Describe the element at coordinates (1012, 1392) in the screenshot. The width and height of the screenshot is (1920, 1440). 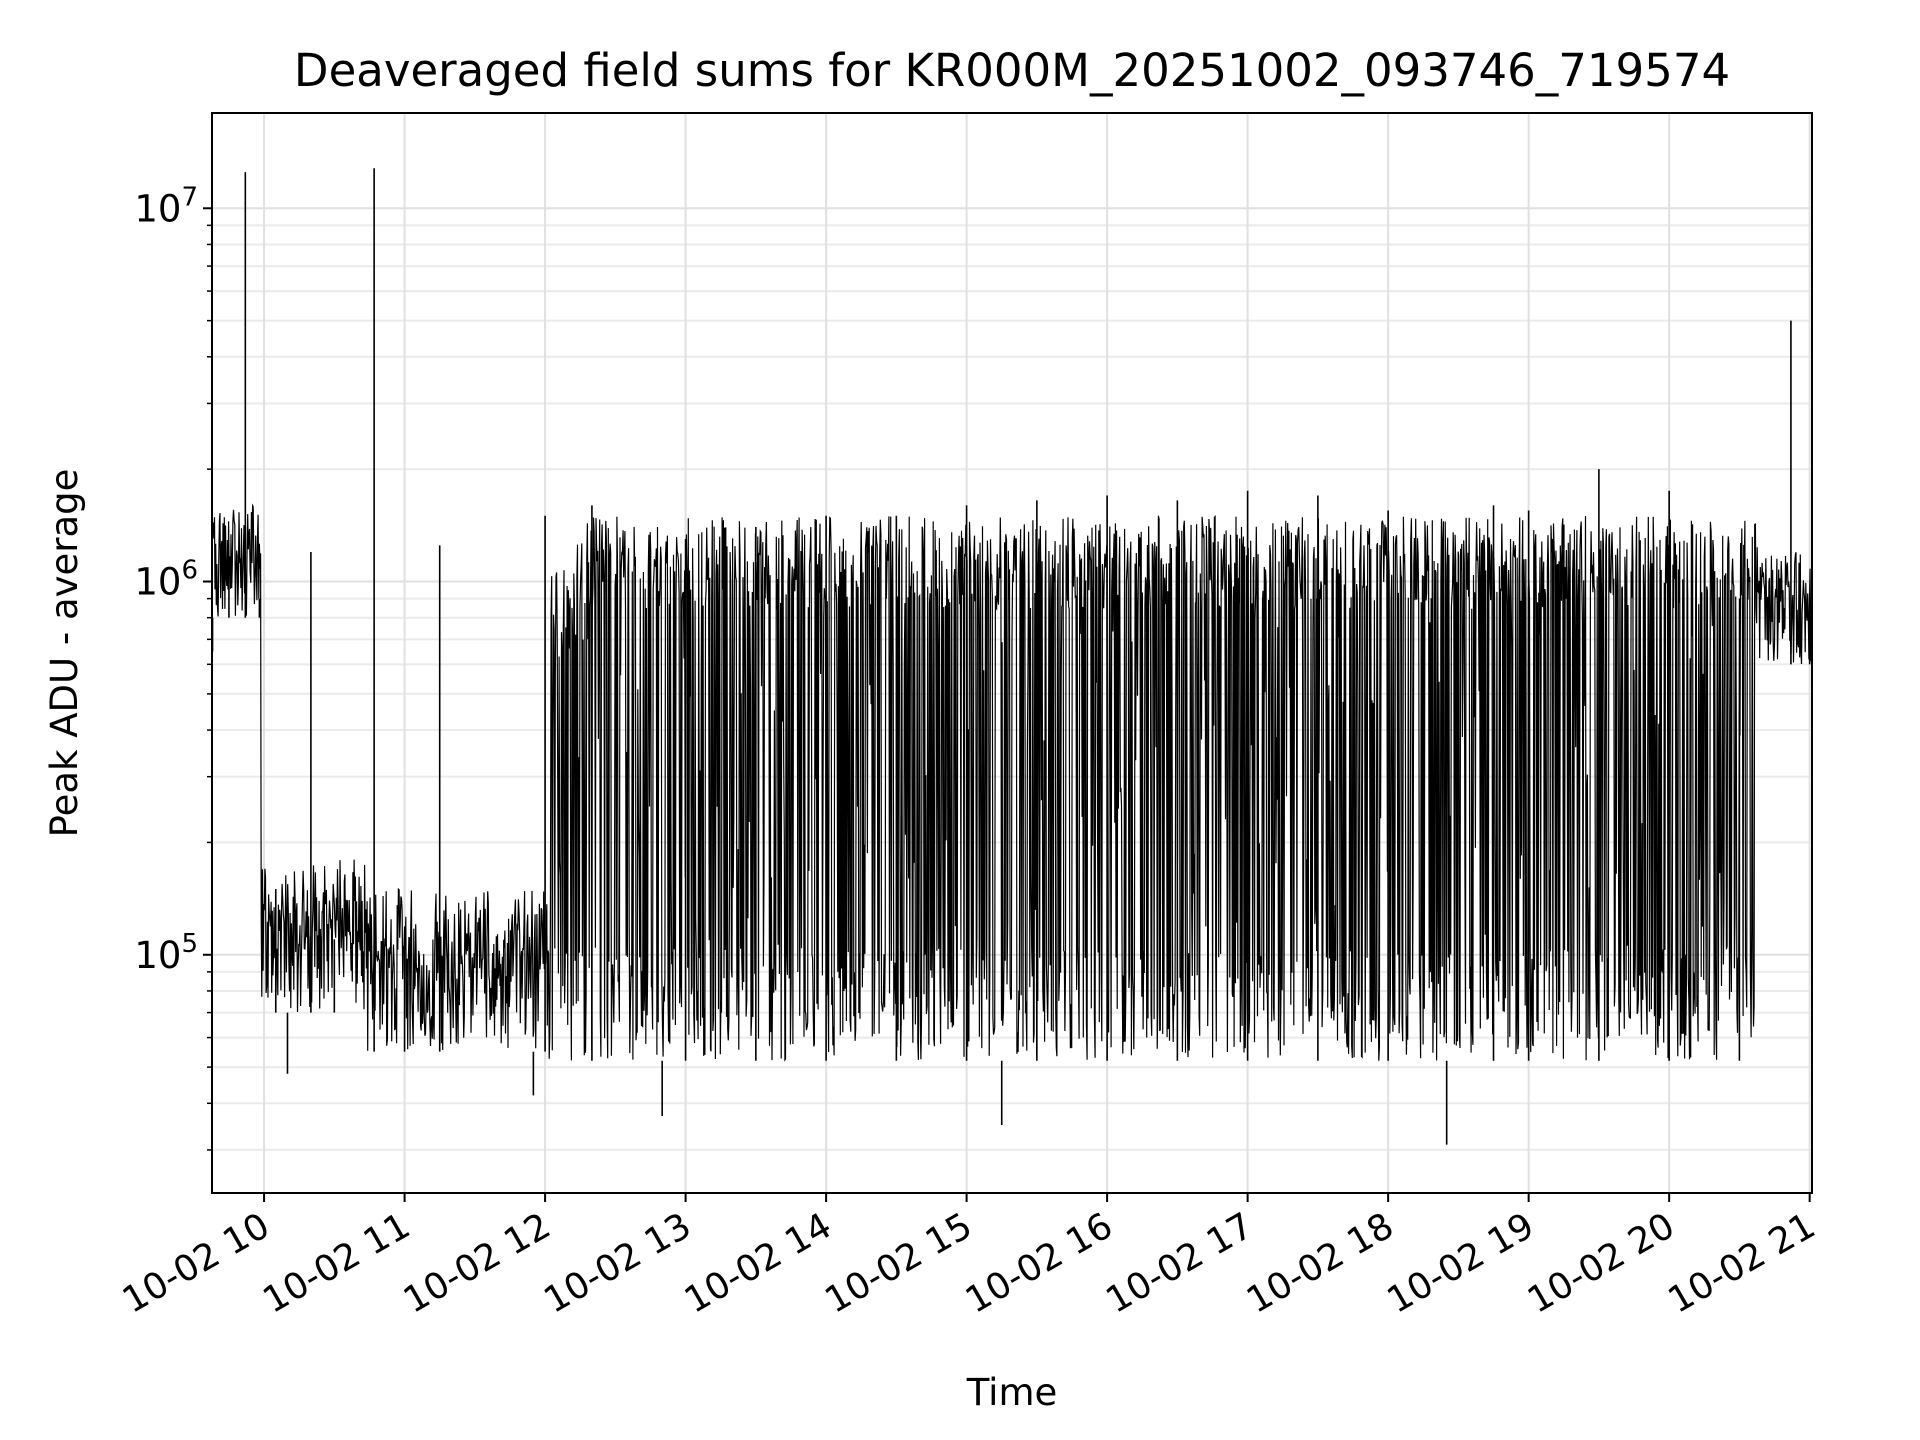
I see `x-axis-label: Time` at that location.